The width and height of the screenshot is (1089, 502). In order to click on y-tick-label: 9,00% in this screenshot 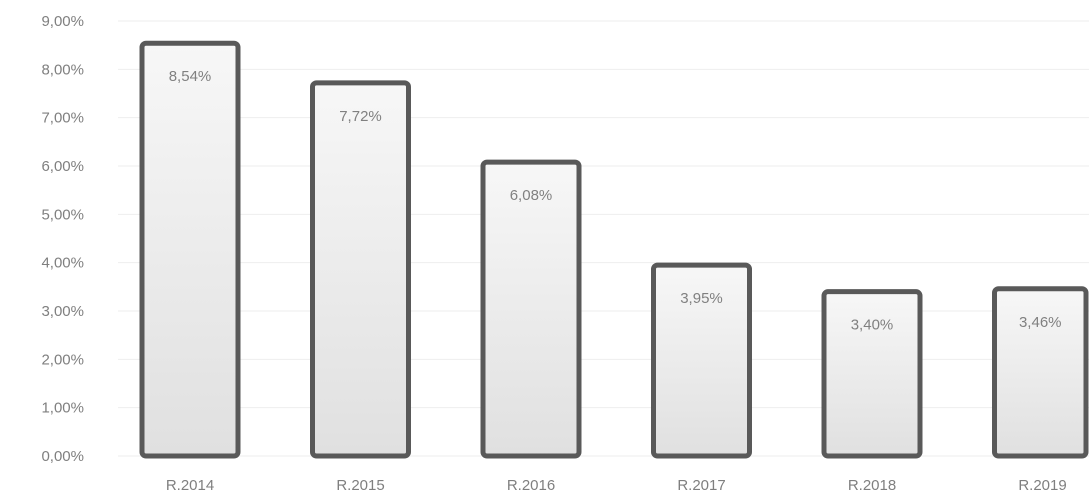, I will do `click(62, 21)`.